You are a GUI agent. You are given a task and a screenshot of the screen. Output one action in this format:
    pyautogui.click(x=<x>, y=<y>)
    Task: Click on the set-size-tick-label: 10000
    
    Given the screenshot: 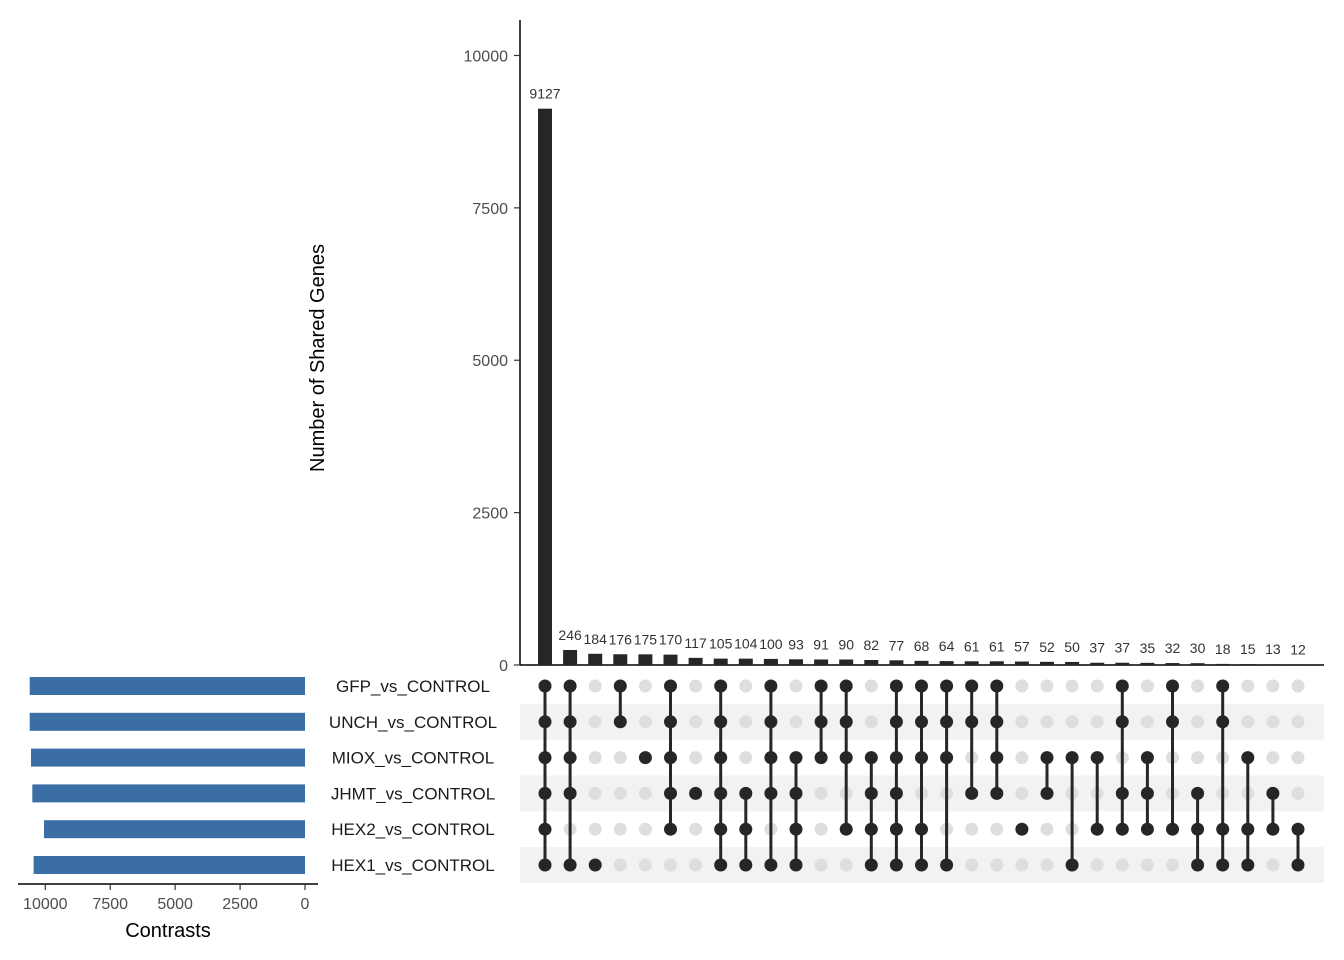 What is the action you would take?
    pyautogui.click(x=45, y=904)
    